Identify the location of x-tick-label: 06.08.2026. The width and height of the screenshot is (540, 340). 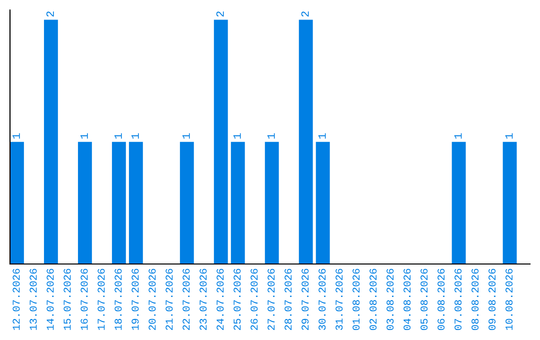
(441, 299).